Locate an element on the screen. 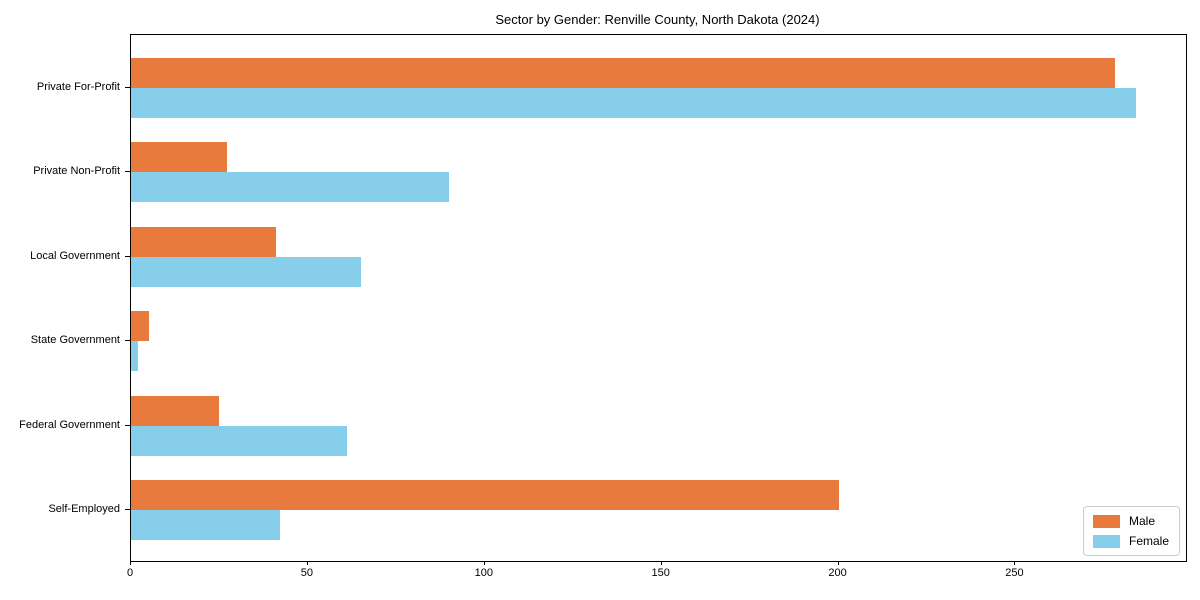  legend-label-female: Female is located at coordinates (1148, 541).